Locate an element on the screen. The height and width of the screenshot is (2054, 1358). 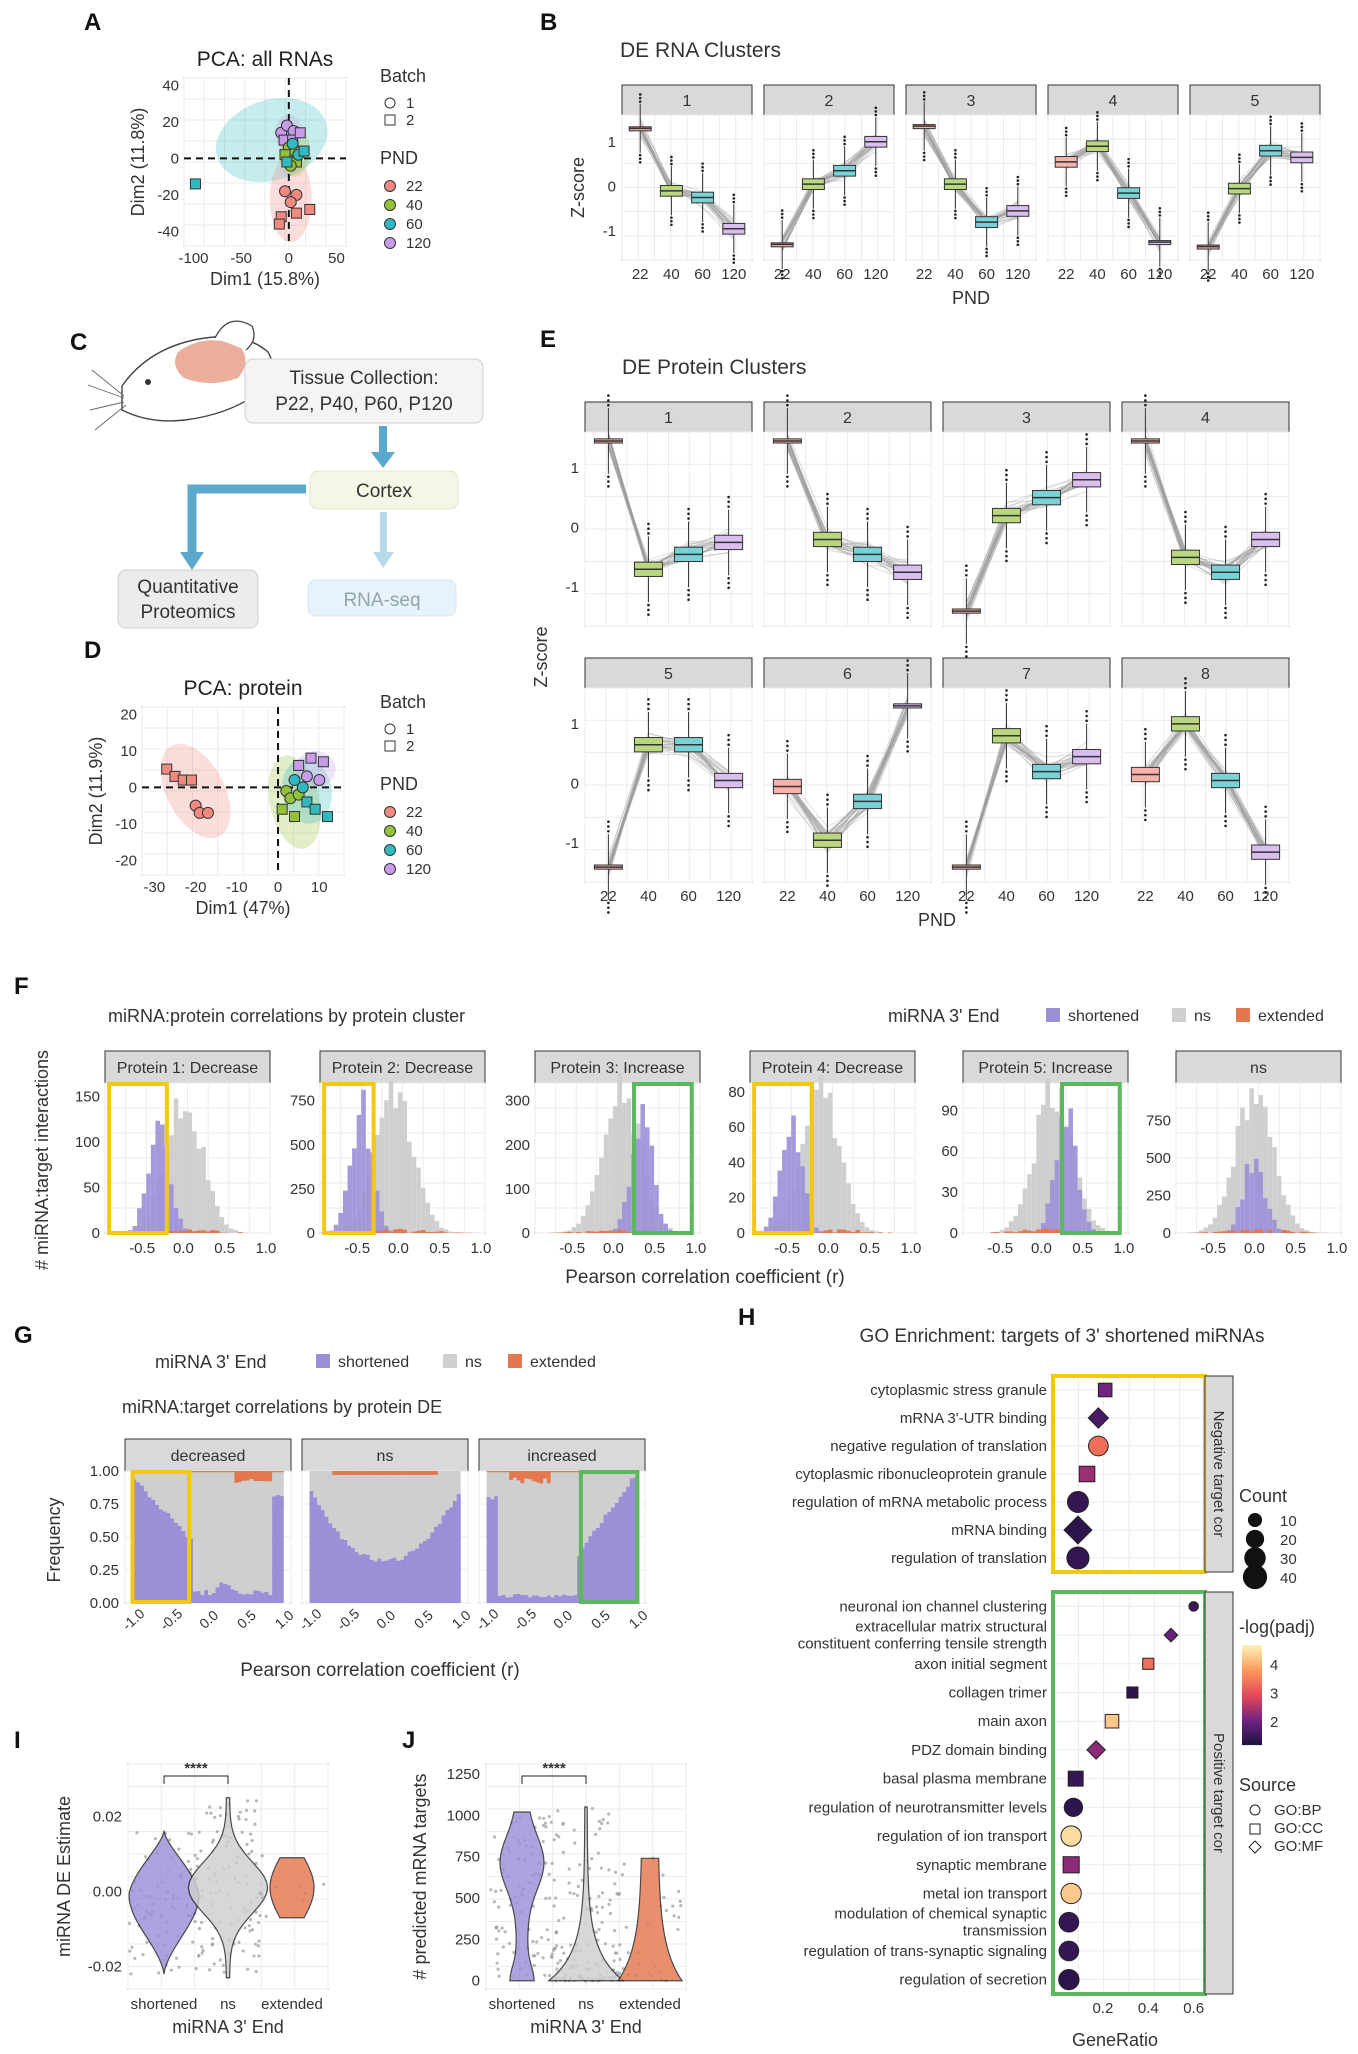
facet-strip is located at coordinates (402, 1067).